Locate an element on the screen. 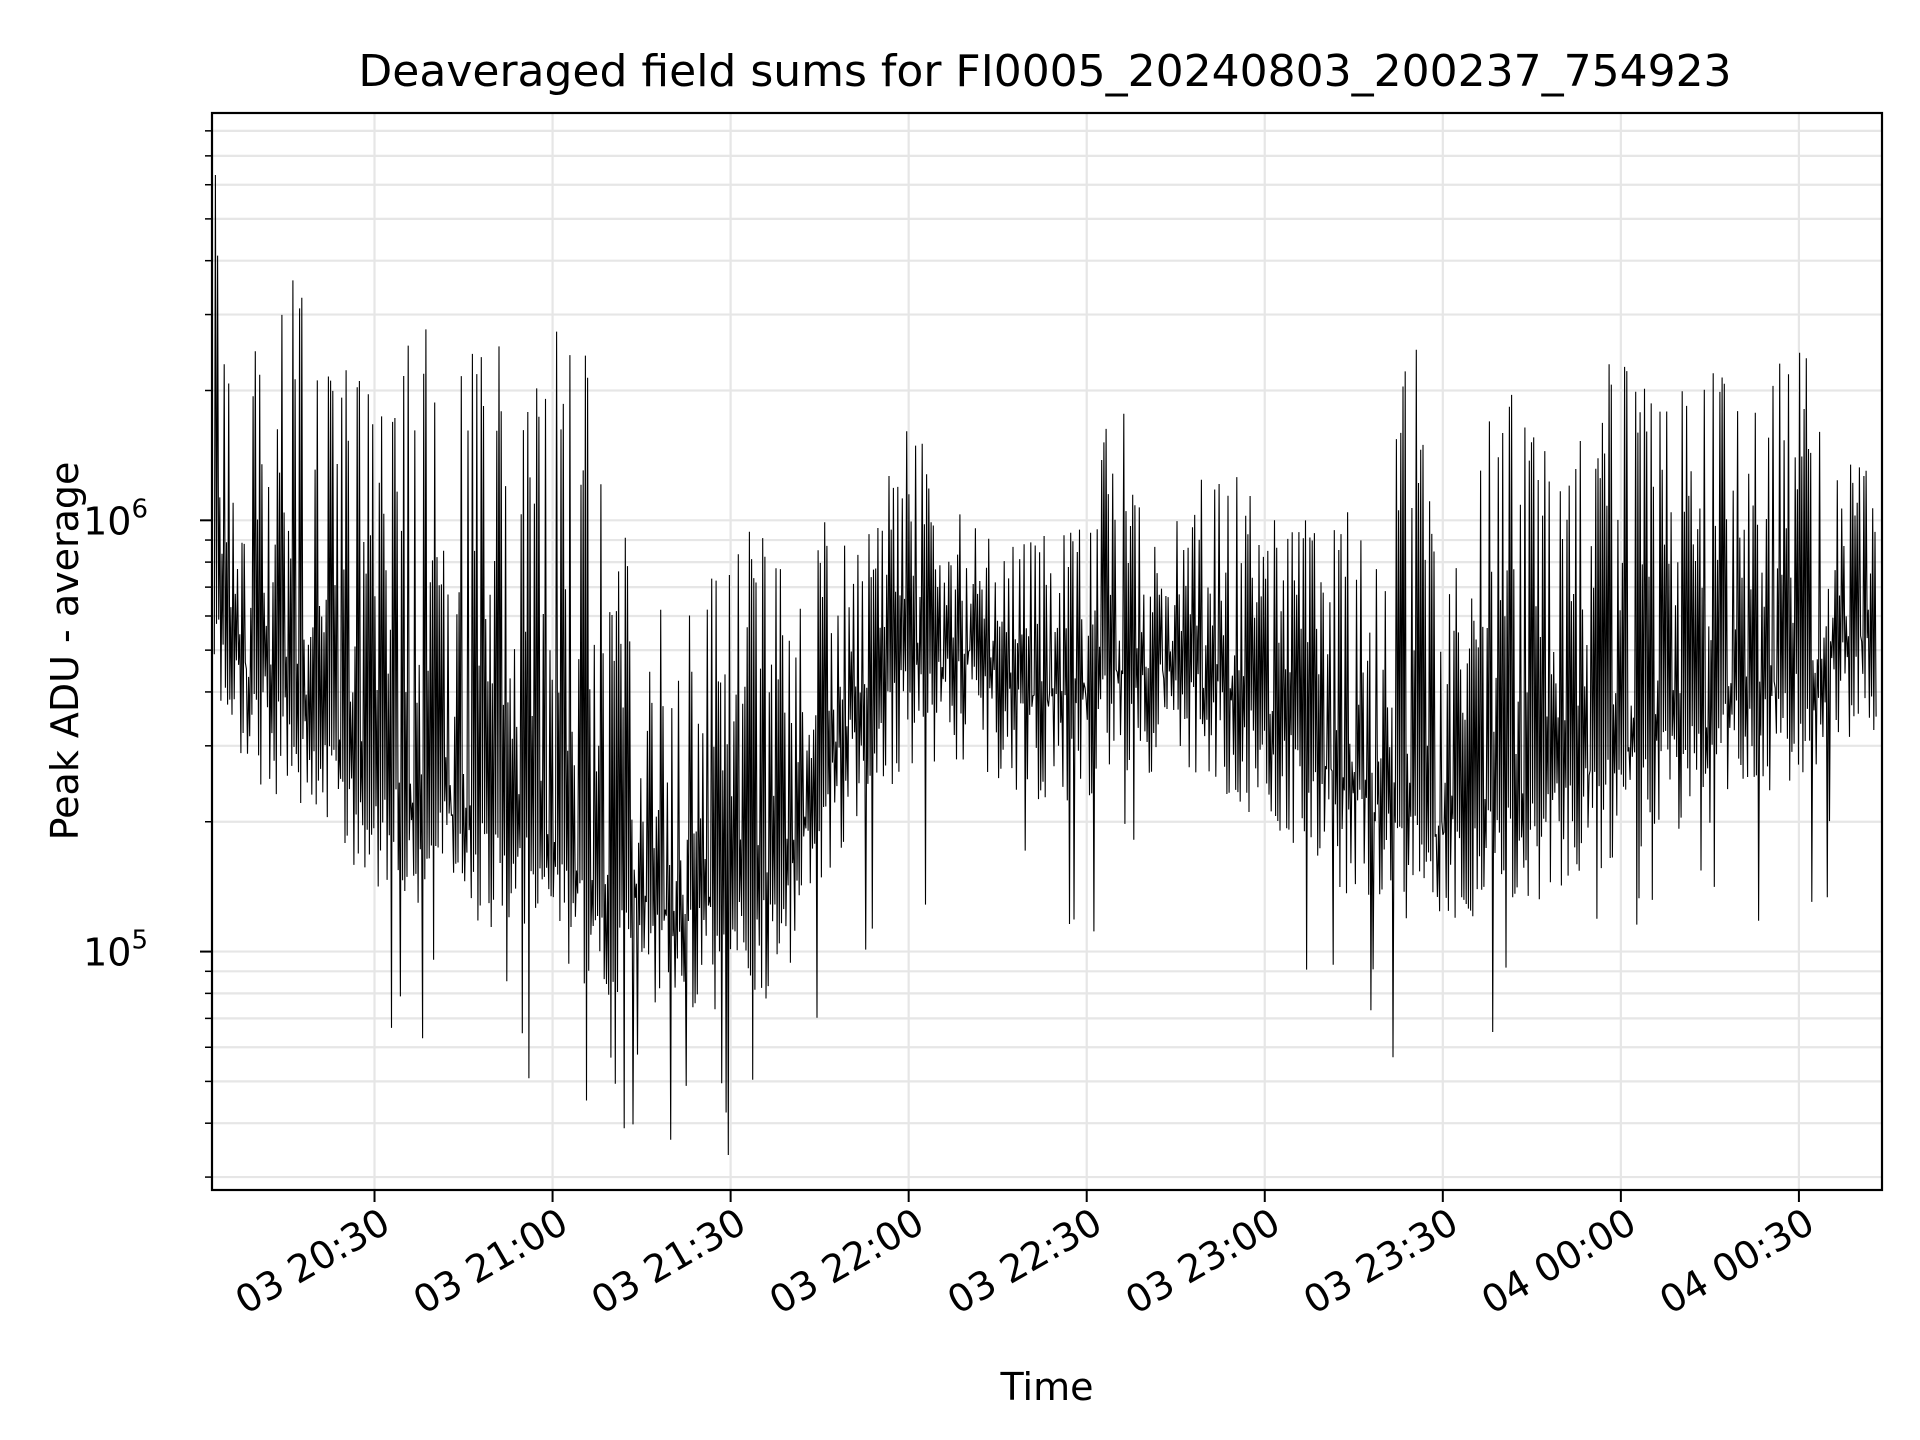 Image resolution: width=1920 pixels, height=1440 pixels. x-tick-label: 03 22:30 is located at coordinates (1024, 1261).